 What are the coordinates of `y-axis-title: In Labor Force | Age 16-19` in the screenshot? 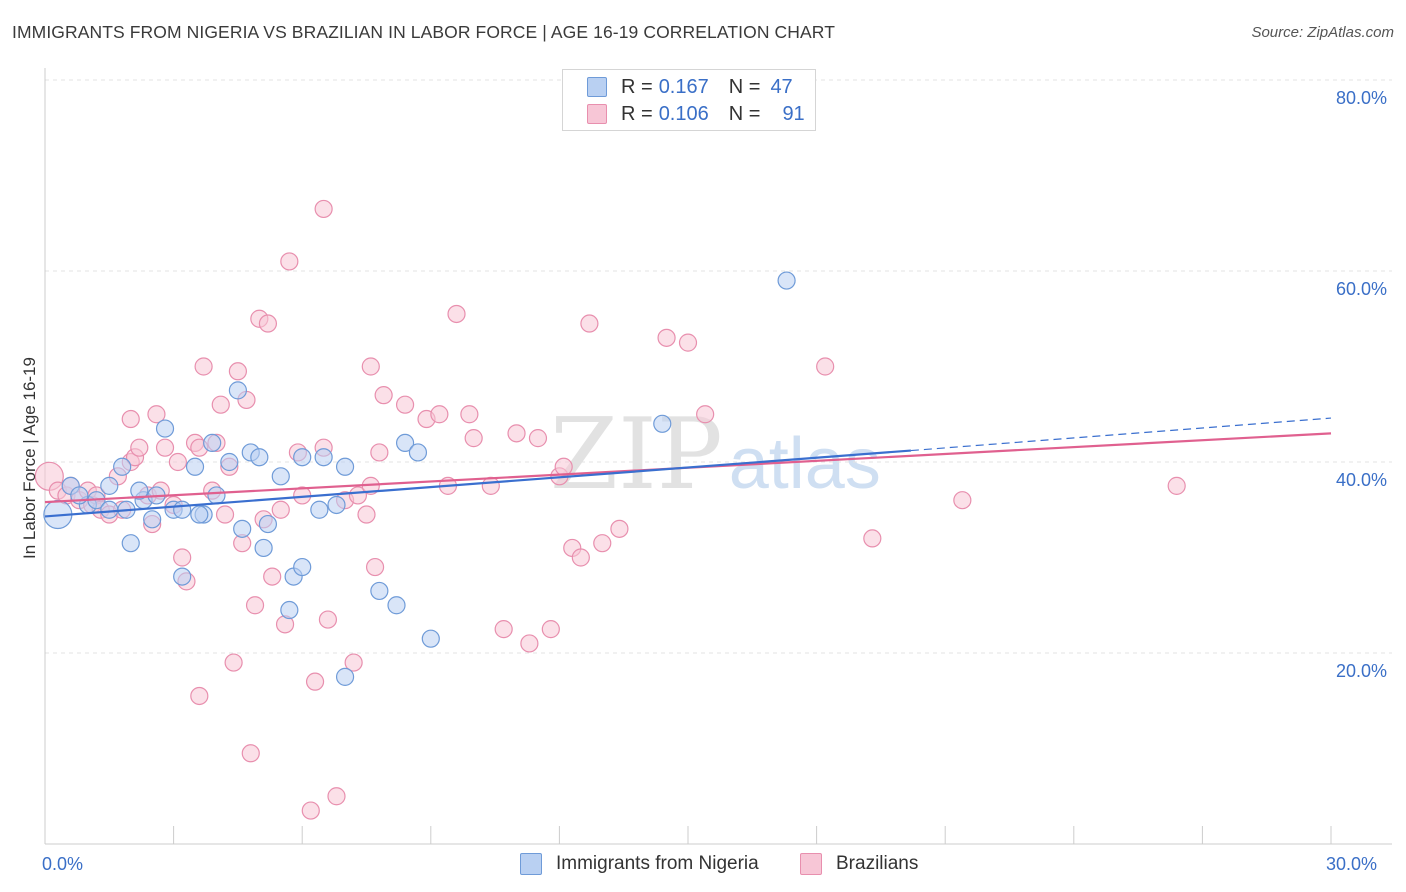 It's located at (29, 458).